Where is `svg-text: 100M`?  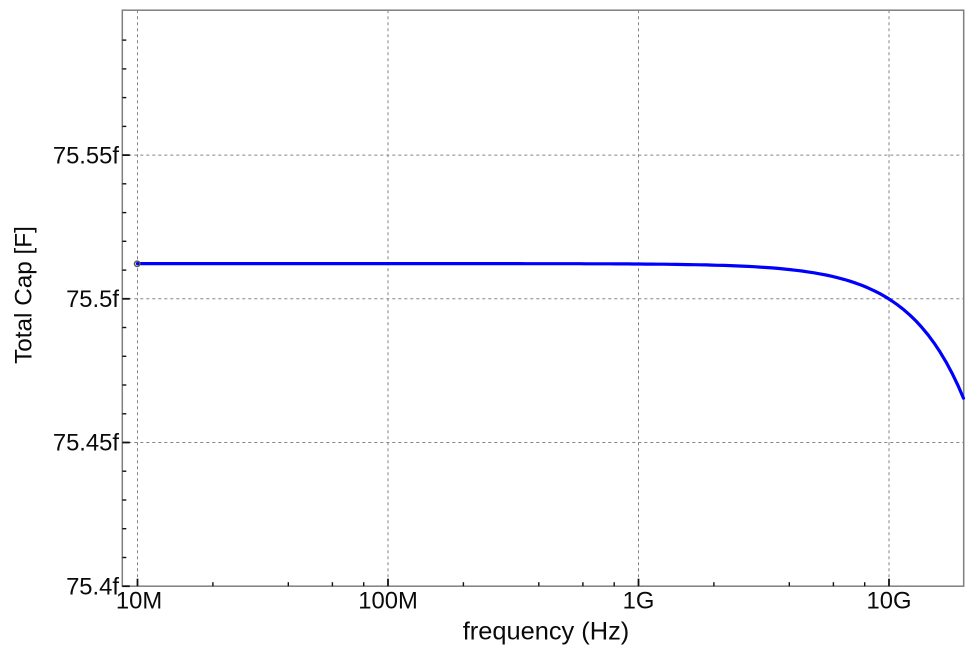
svg-text: 100M is located at coordinates (388, 601).